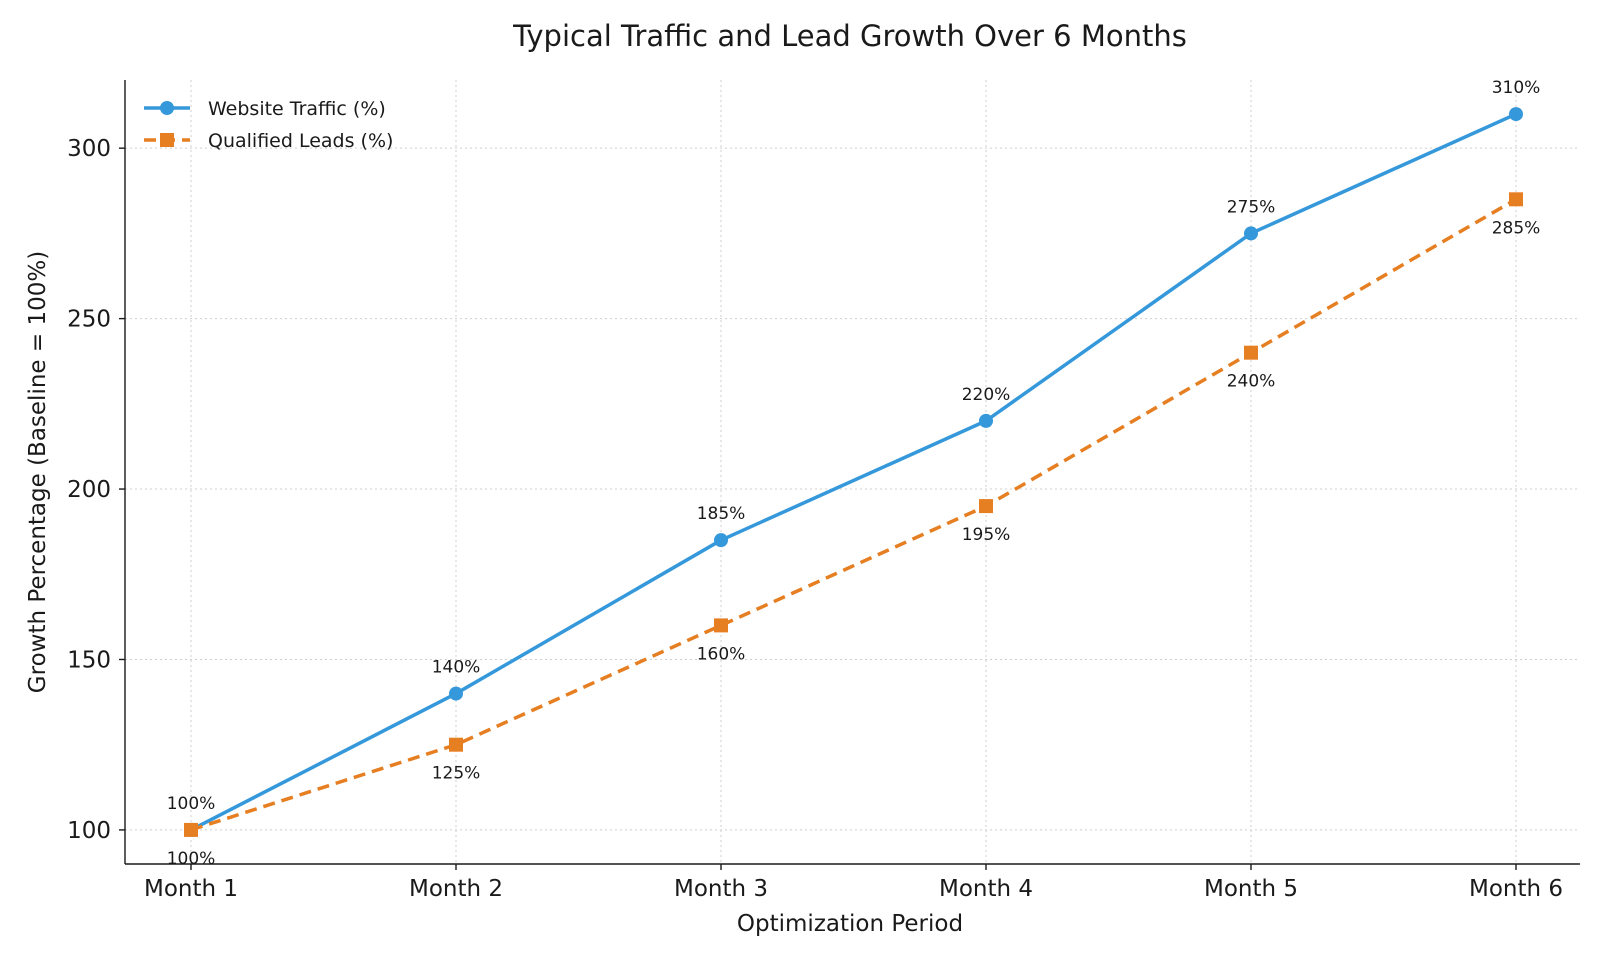 The image size is (1600, 960). I want to click on data-label: 285%, so click(1516, 228).